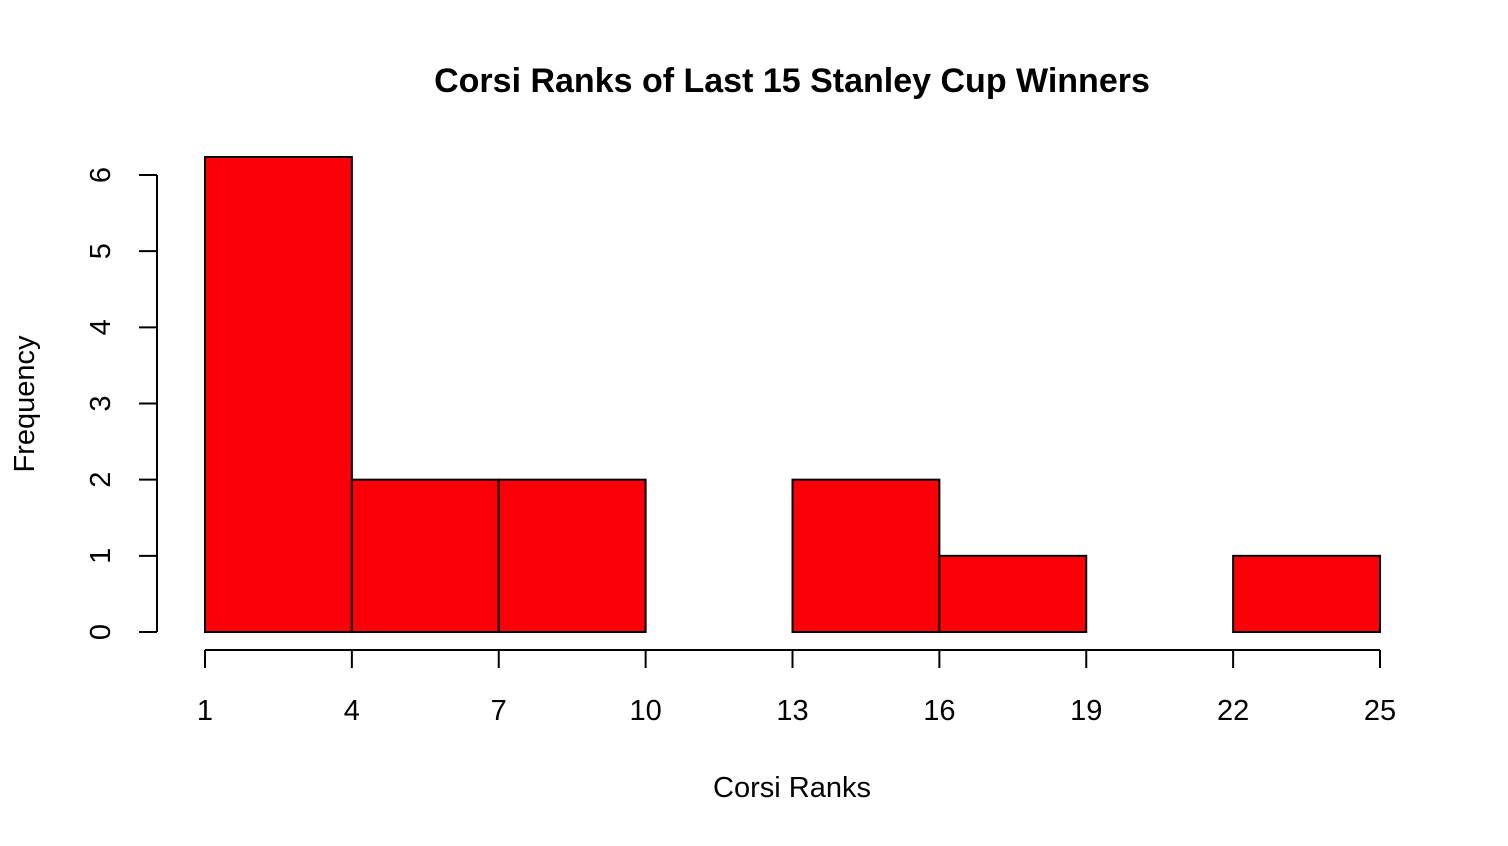  What do you see at coordinates (205, 711) in the screenshot?
I see `x-tick-label: 1` at bounding box center [205, 711].